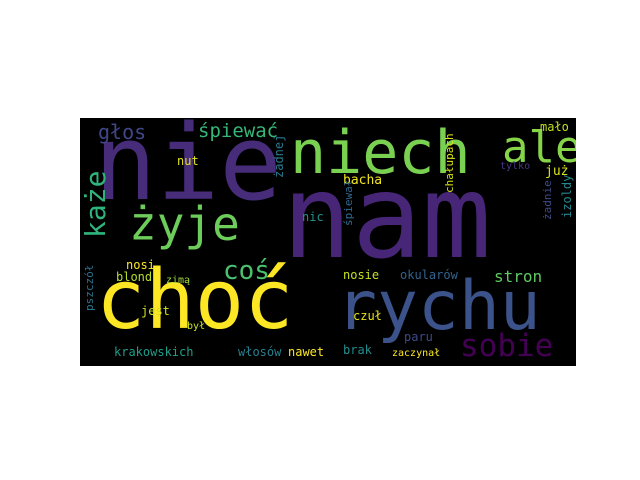  Describe the element at coordinates (140, 265) in the screenshot. I see `word-nosi: nosi` at that location.